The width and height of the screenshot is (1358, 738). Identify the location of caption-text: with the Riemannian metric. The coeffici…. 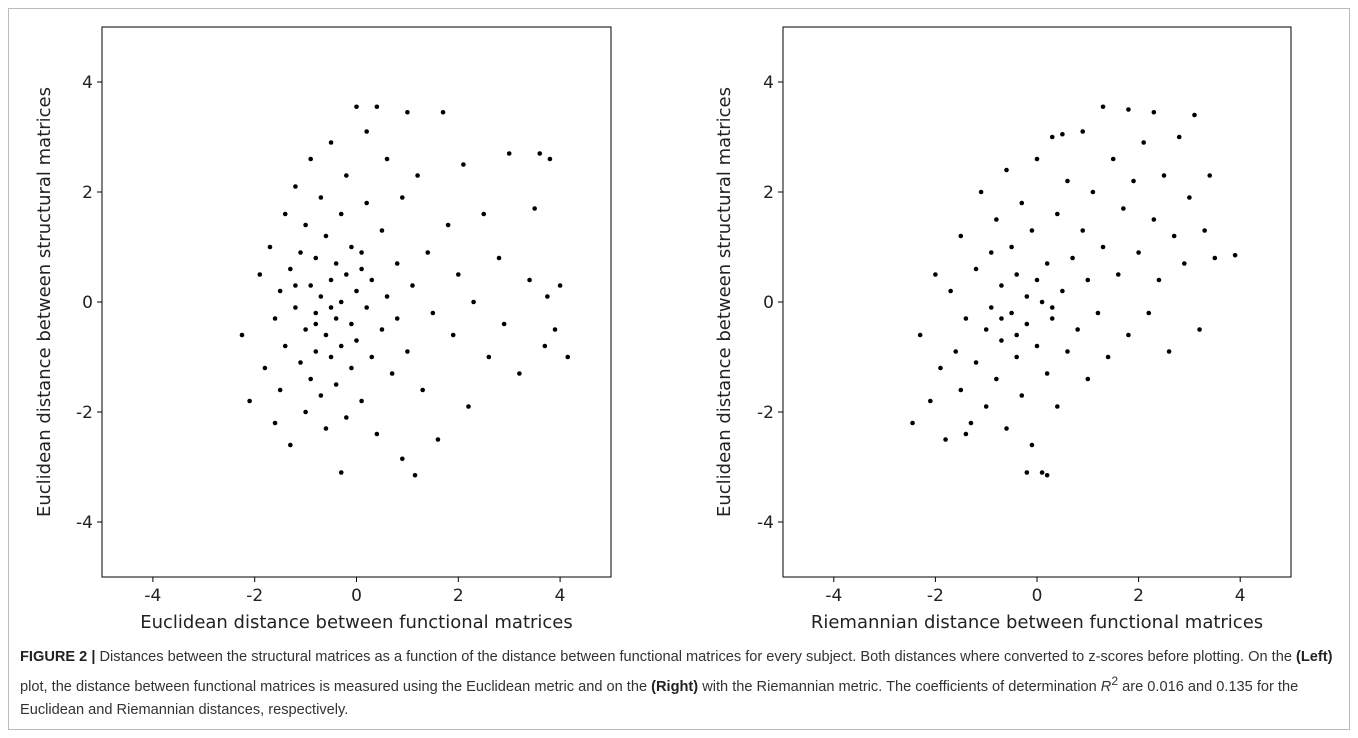
(899, 686).